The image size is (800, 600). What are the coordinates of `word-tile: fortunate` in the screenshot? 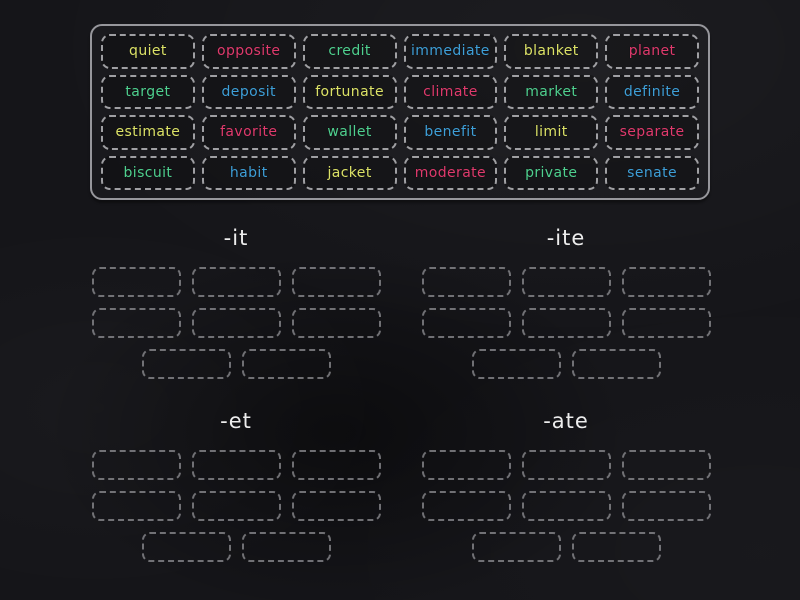 It's located at (349, 91).